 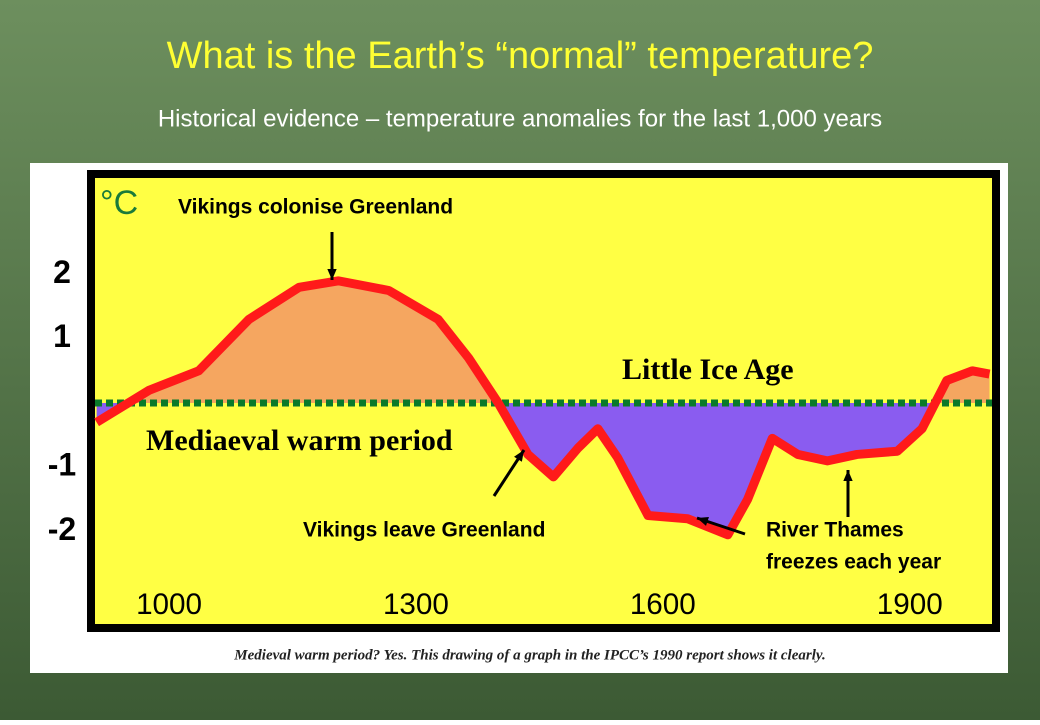 What do you see at coordinates (299, 440) in the screenshot?
I see `annotation: Mediaeval warm period` at bounding box center [299, 440].